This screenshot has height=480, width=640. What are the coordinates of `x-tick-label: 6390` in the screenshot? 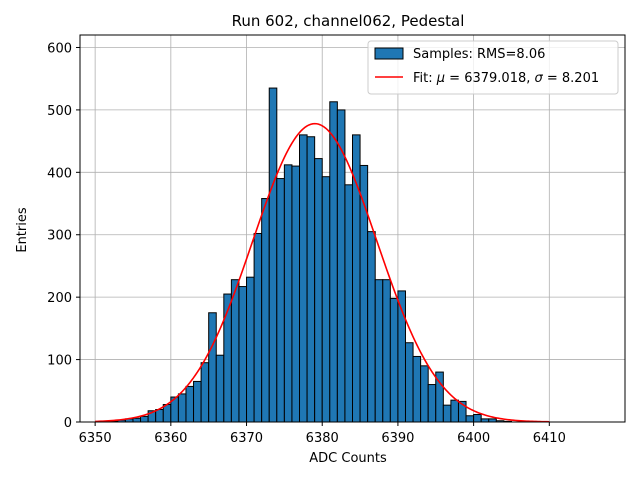 It's located at (397, 438).